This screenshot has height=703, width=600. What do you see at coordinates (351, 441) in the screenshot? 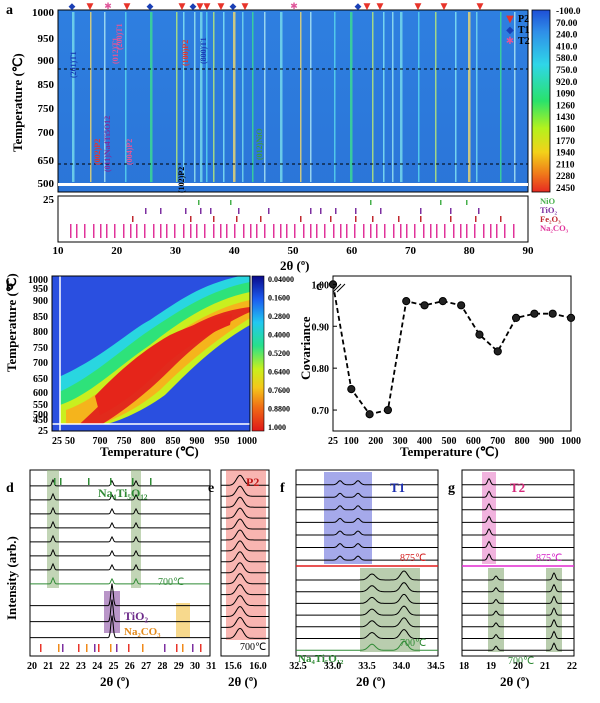
I see `panel-c-xtick: 100` at bounding box center [351, 441].